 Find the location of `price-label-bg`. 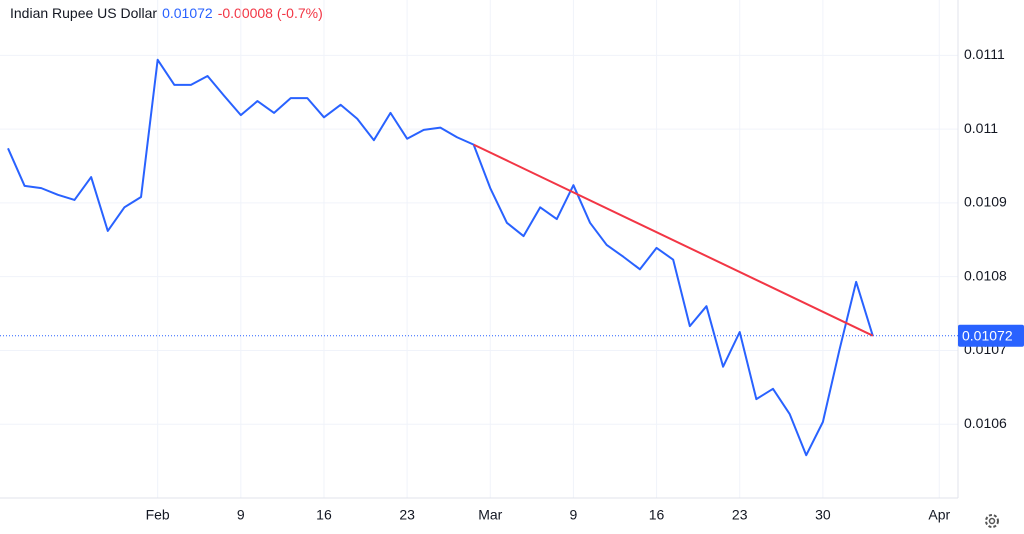

price-label-bg is located at coordinates (991, 335).